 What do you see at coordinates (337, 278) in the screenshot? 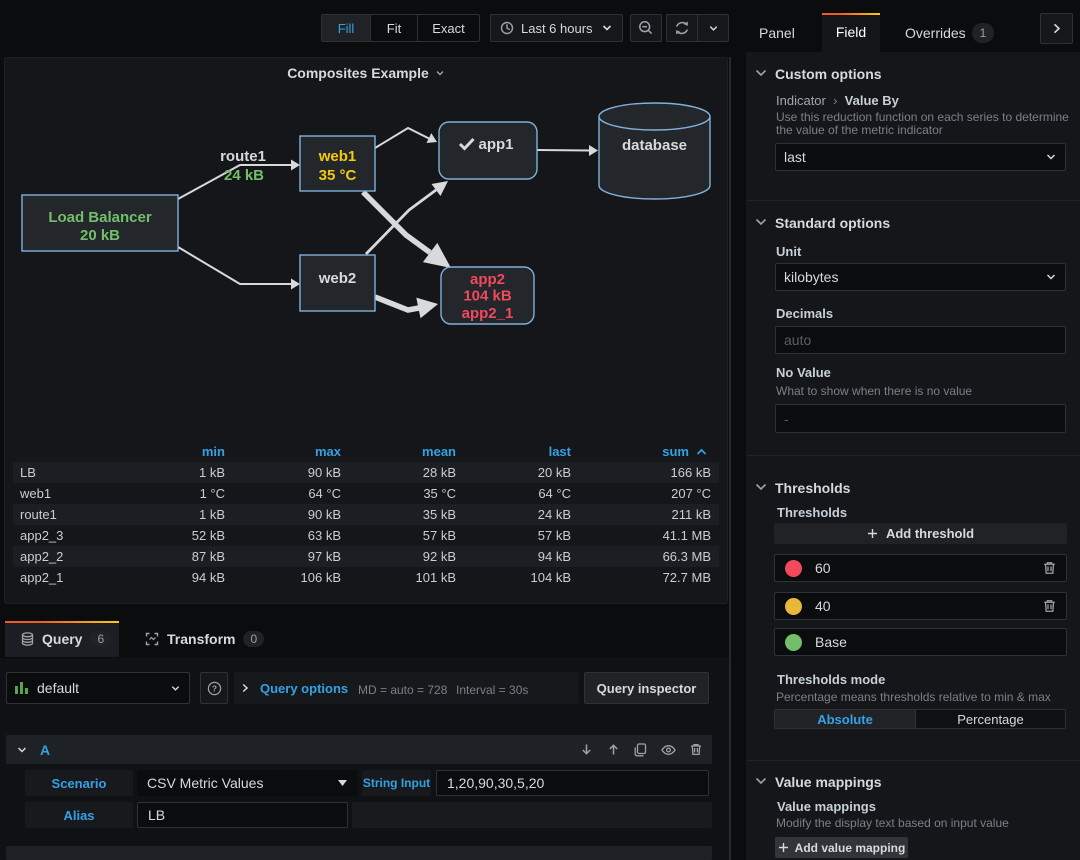
I see `svg-text: web2` at bounding box center [337, 278].